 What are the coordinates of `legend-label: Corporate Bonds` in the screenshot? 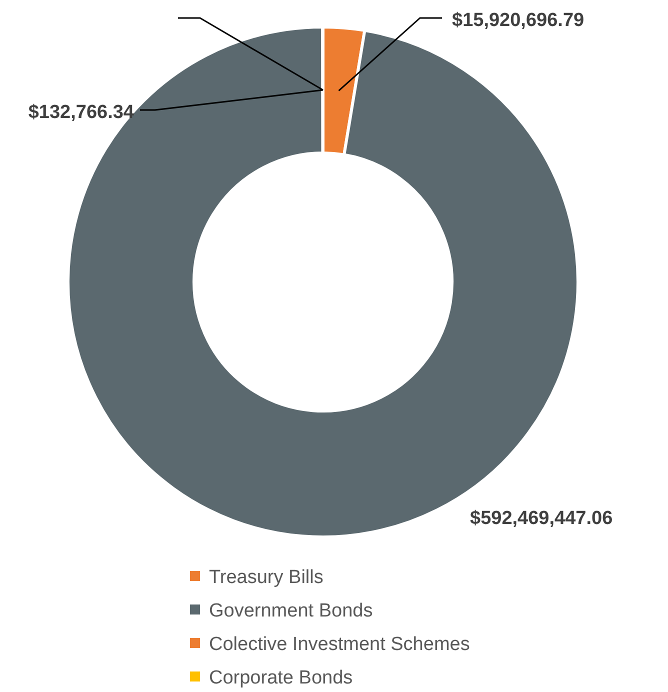 It's located at (281, 678).